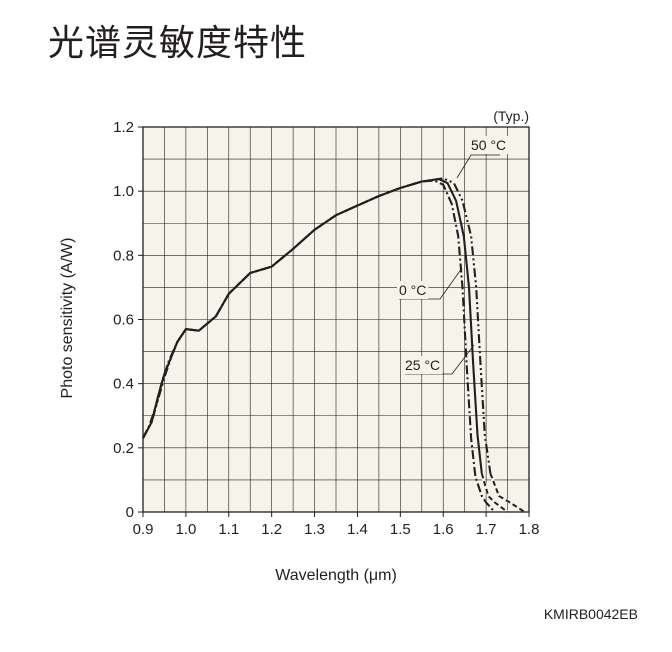 The image size is (672, 652). What do you see at coordinates (336, 525) in the screenshot?
I see `x-tick-labels: 0.9 1.0 1.1 1.2 1.3 1.4 1.5 1.6 1.7 1.8` at bounding box center [336, 525].